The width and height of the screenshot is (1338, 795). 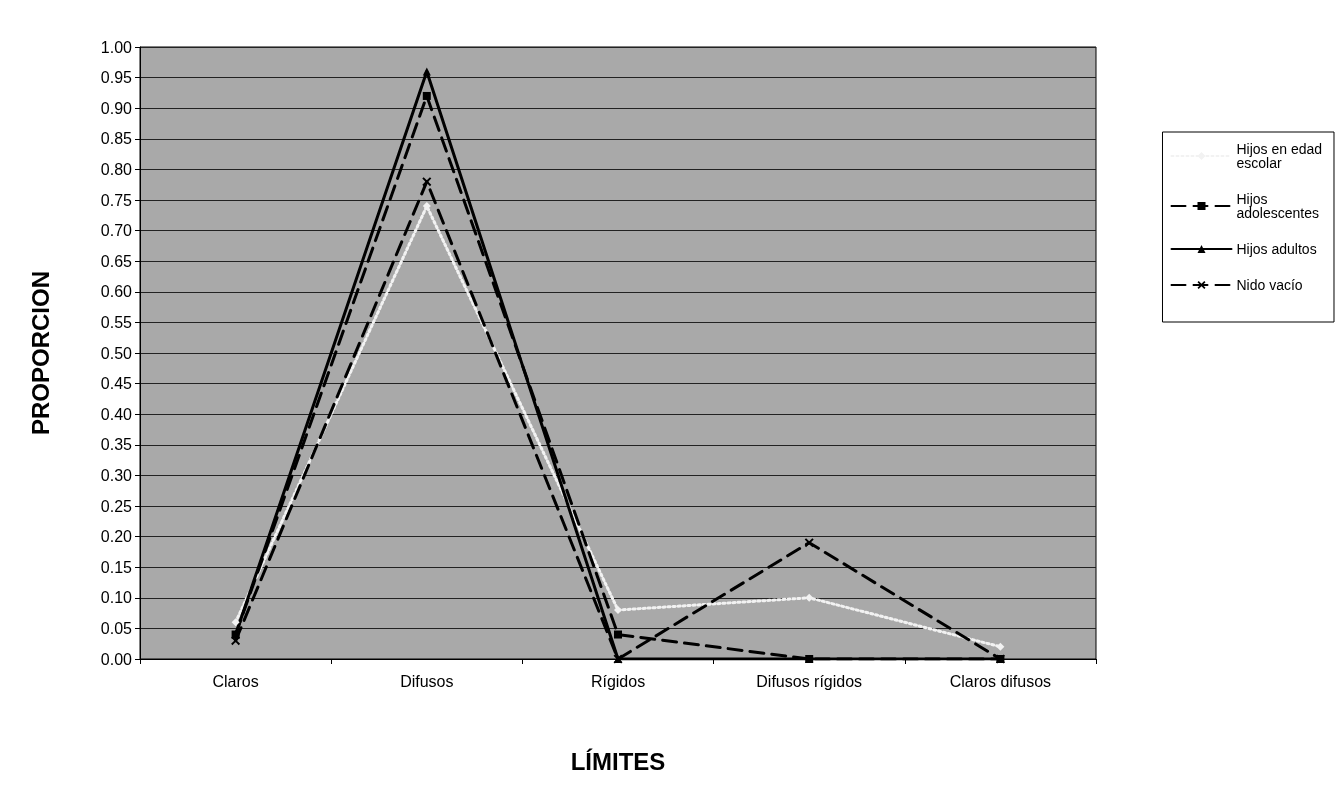 I want to click on x-tick-label: Claros difusos, so click(x=1000, y=681).